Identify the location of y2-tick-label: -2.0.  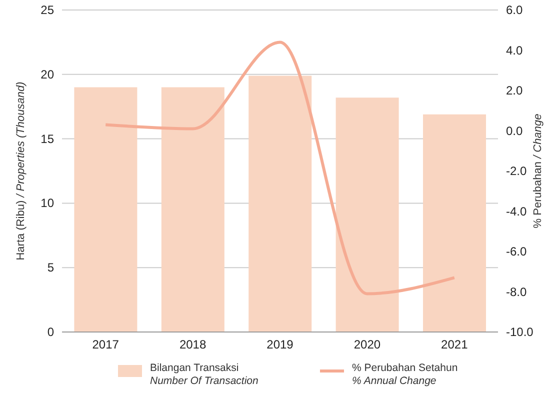
(517, 171).